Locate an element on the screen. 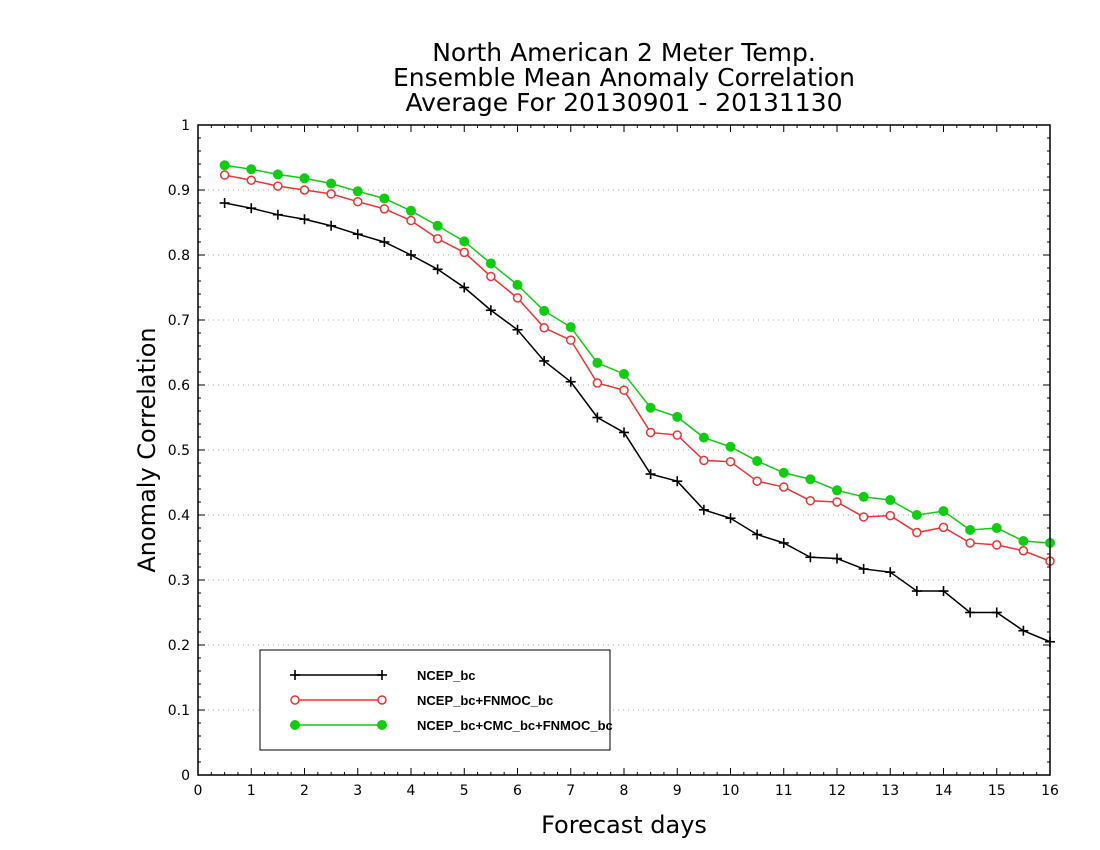  x-tick-label: 5 is located at coordinates (464, 791).